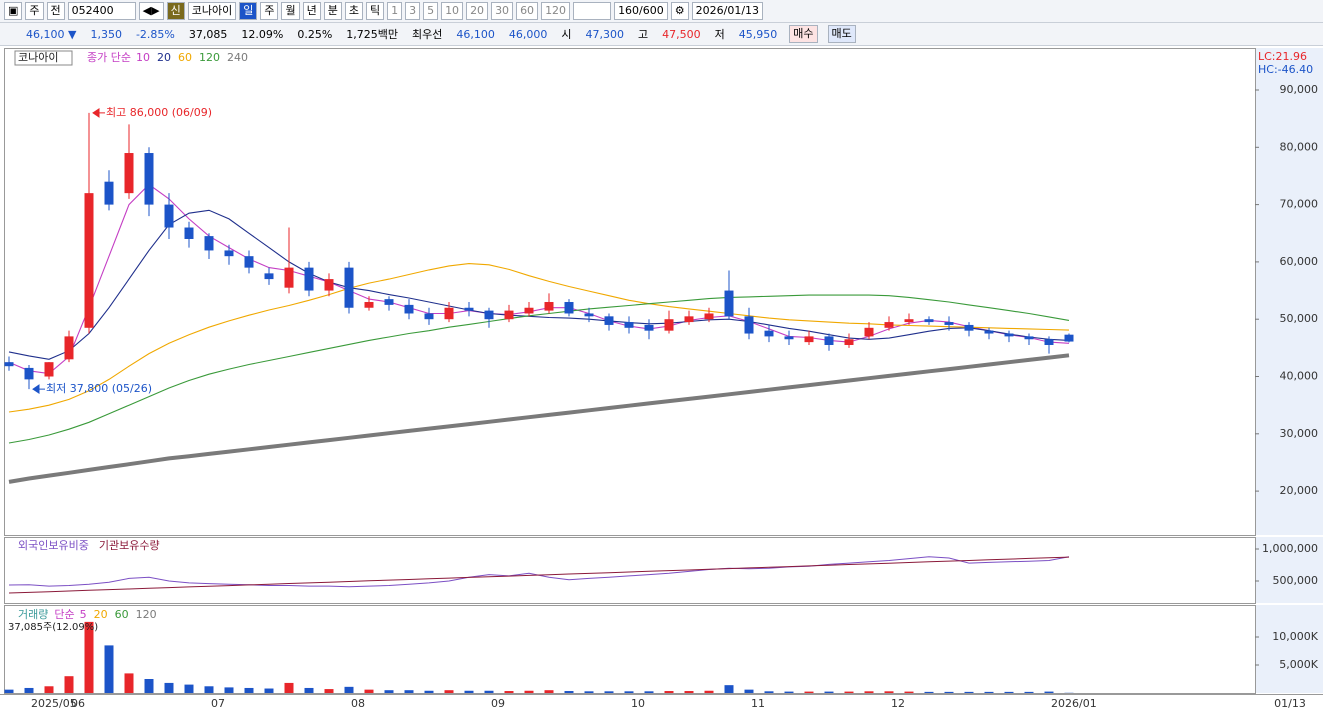  What do you see at coordinates (1290, 548) in the screenshot?
I see `y-tick-label: 1,000,000` at bounding box center [1290, 548].